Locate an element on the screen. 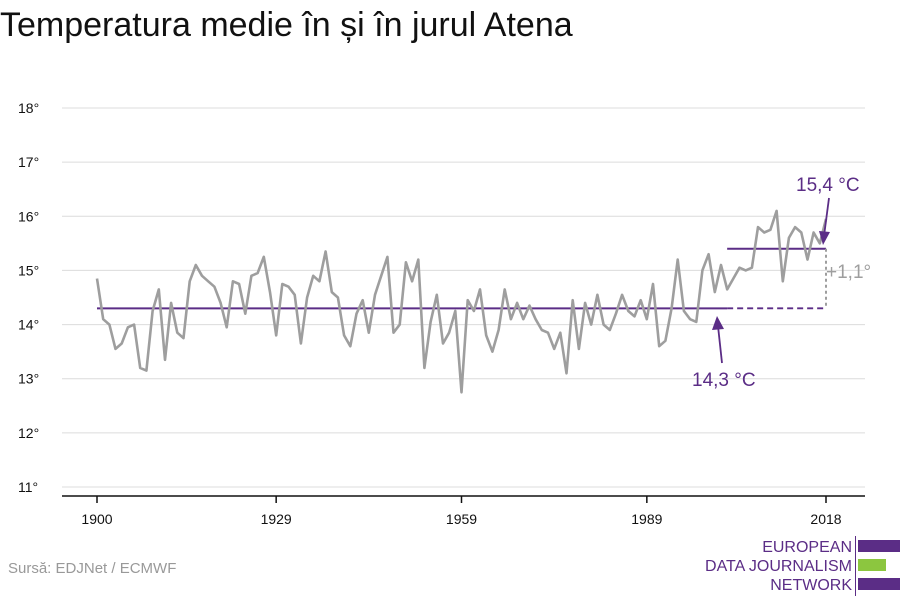  x-tick-label: 1959 is located at coordinates (461, 519).